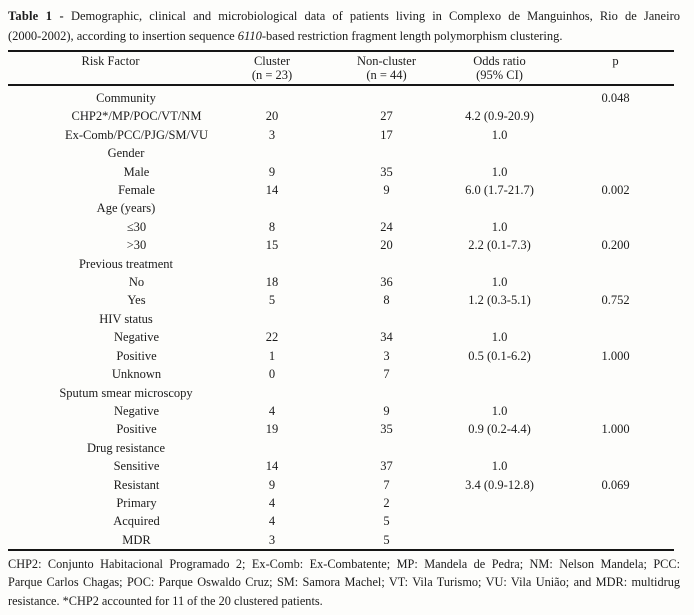 The image size is (694, 615). Describe the element at coordinates (386, 337) in the screenshot. I see `non-cluster-value: 34` at that location.